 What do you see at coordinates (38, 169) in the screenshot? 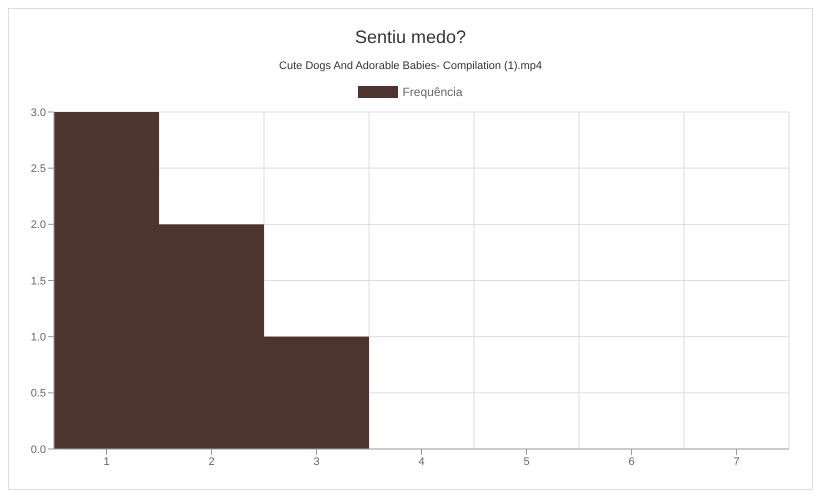
I see `y-tick-label: 2.5` at bounding box center [38, 169].